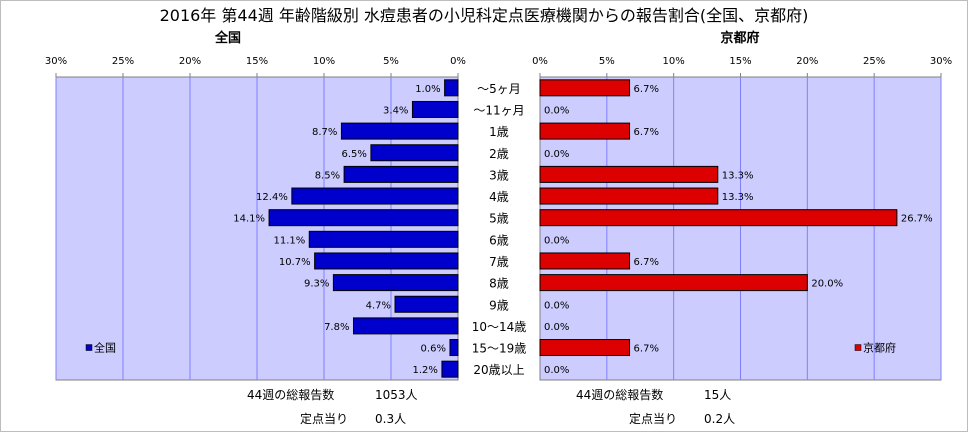 This screenshot has height=432, width=968. What do you see at coordinates (498, 370) in the screenshot?
I see `age-category-label: 20歳以上` at bounding box center [498, 370].